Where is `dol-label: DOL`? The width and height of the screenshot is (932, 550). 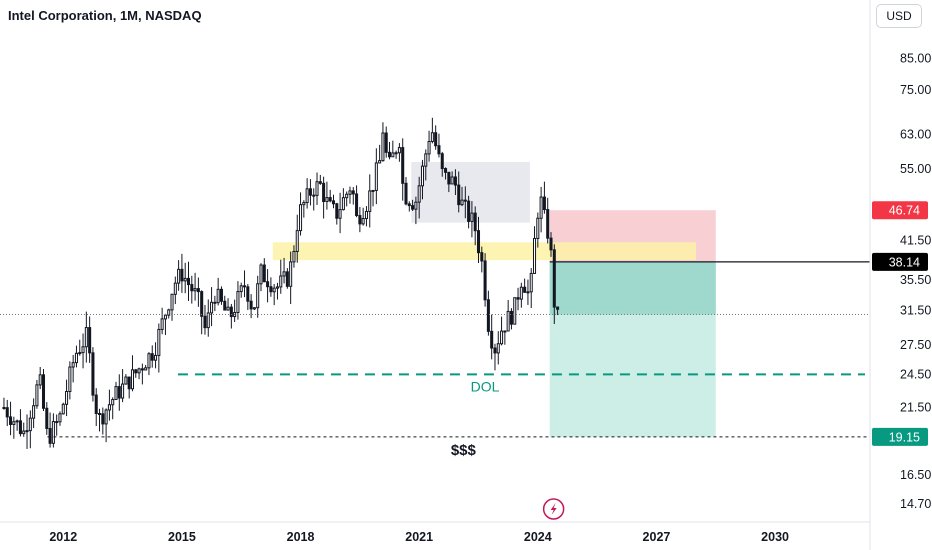 dol-label: DOL is located at coordinates (485, 386).